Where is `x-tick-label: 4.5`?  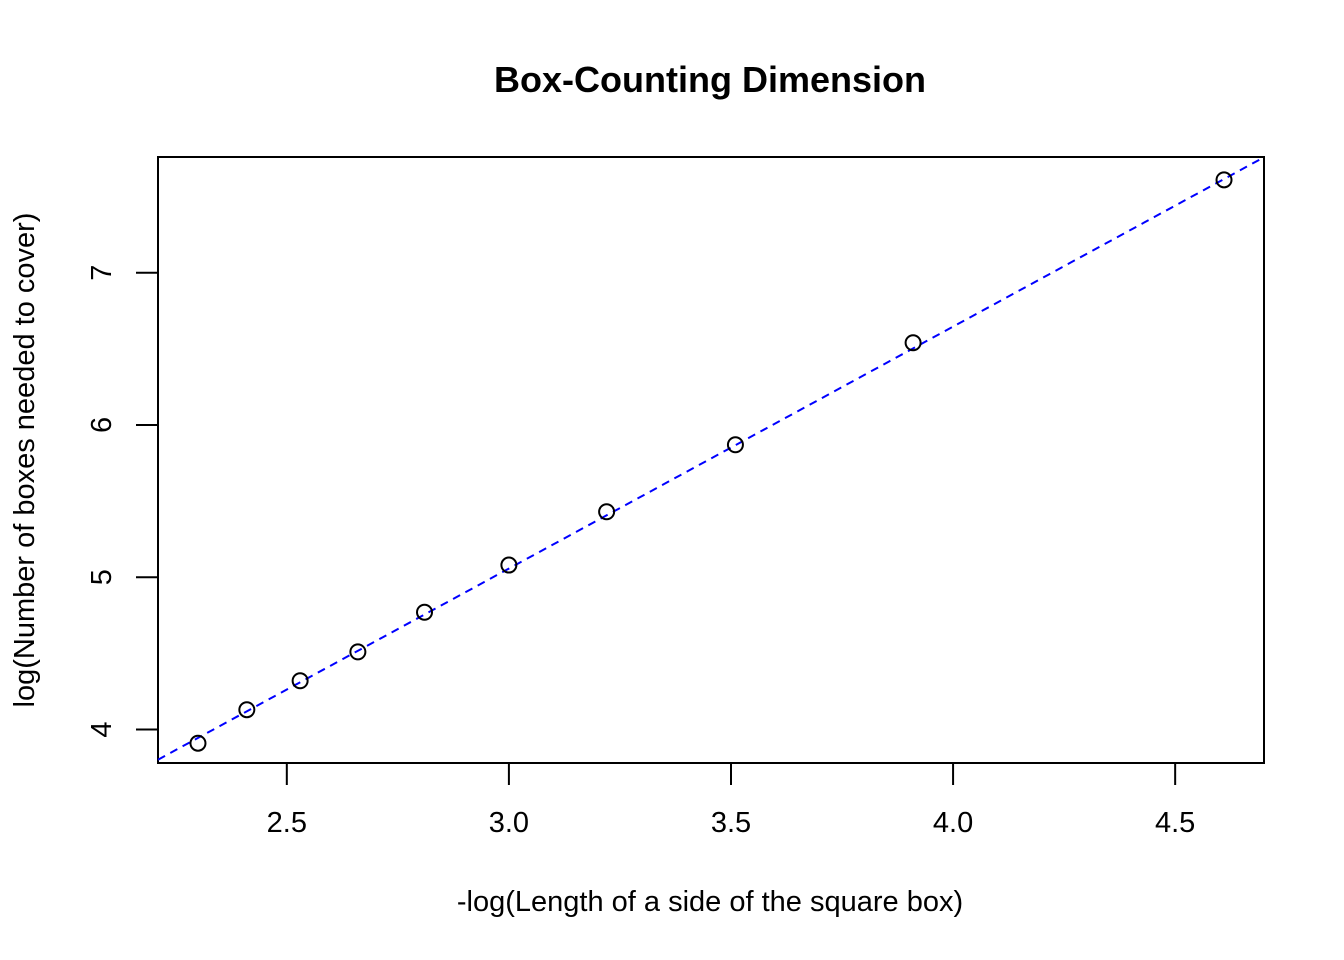 x-tick-label: 4.5 is located at coordinates (1175, 823).